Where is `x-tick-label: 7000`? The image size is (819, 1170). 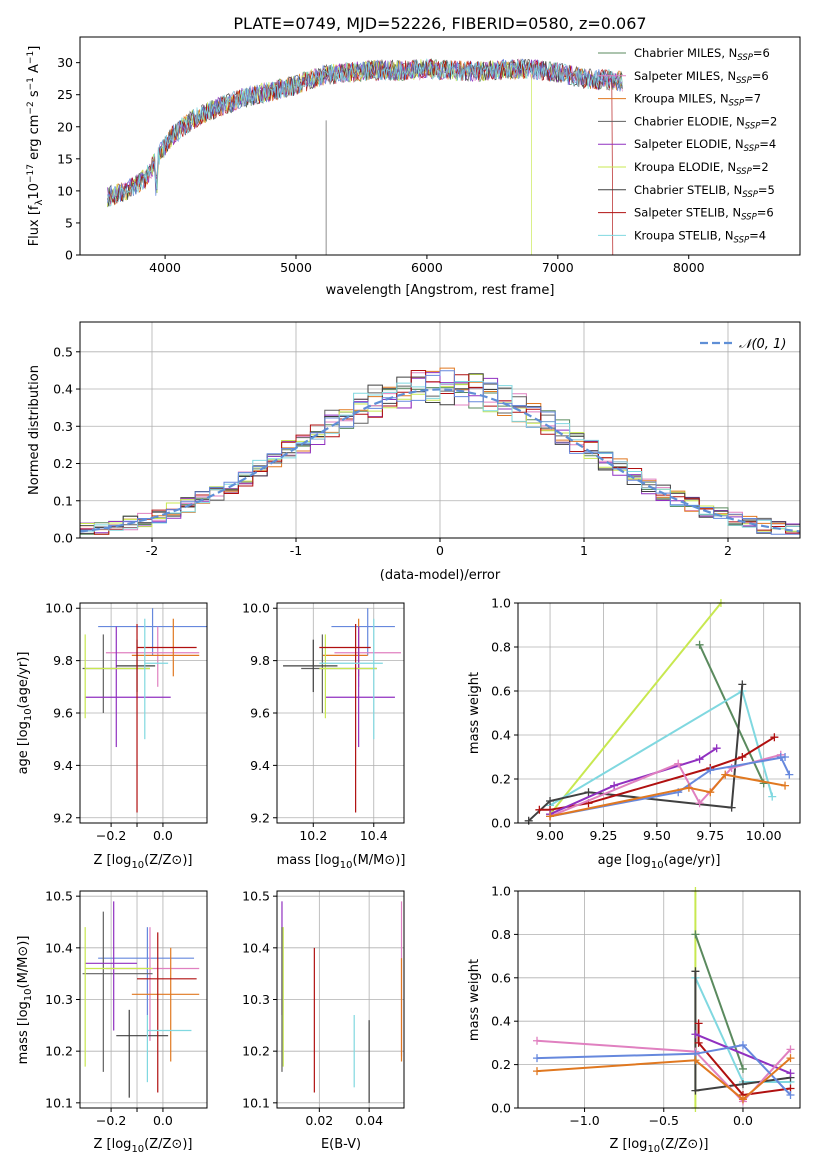 x-tick-label: 7000 is located at coordinates (558, 267).